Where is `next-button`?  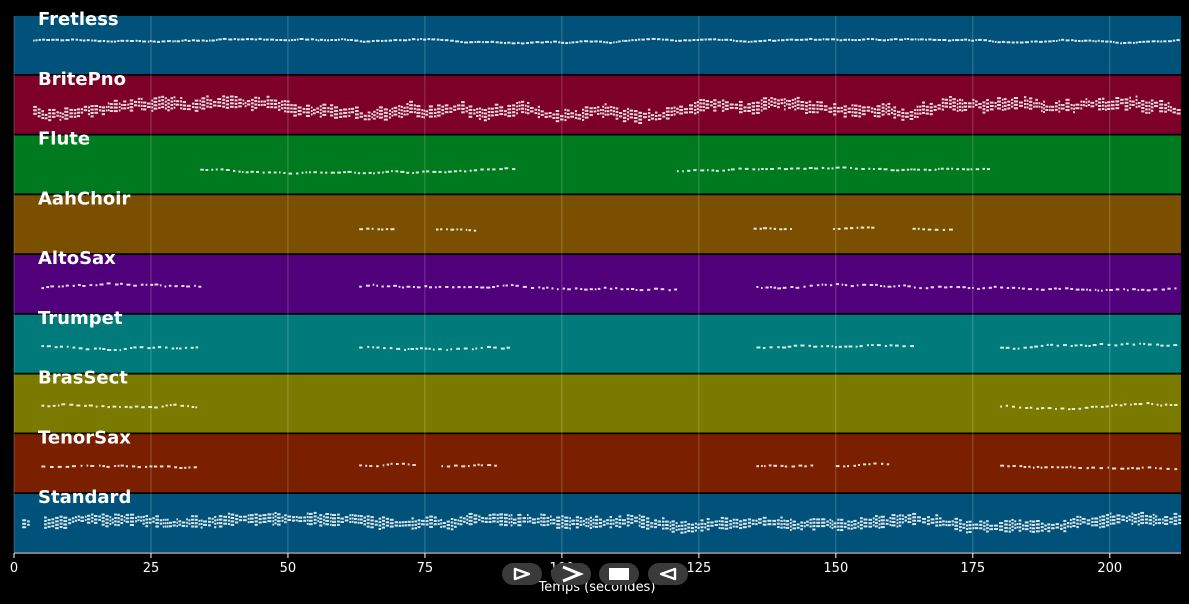 next-button is located at coordinates (571, 574).